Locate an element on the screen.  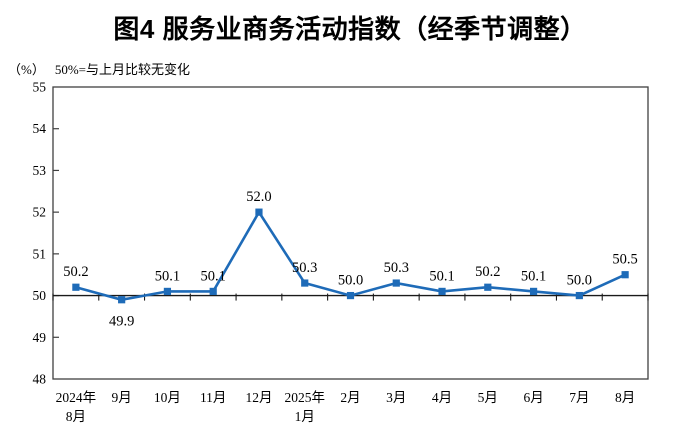
y-axis-unit-label: （%） is located at coordinates (26, 69).